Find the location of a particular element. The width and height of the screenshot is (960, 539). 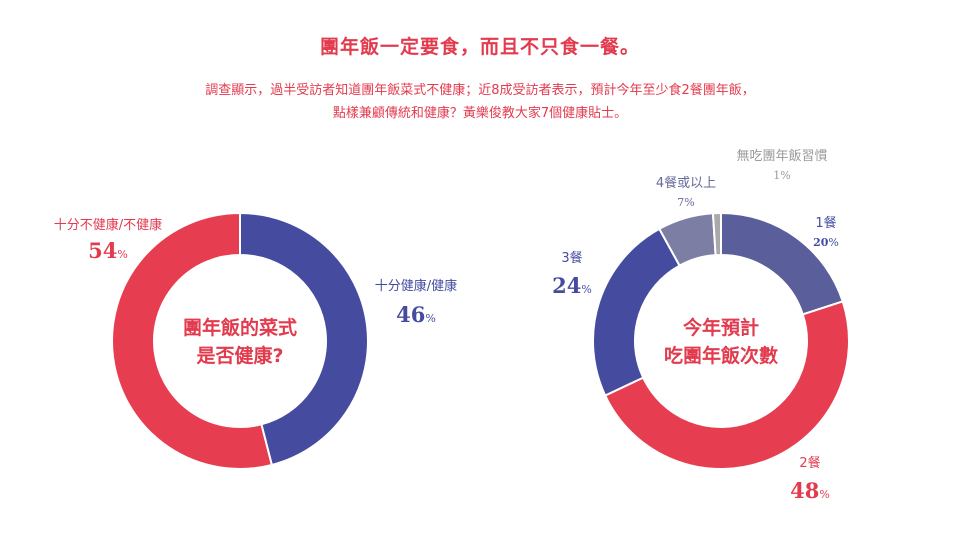

slice-value-healthy: 46% is located at coordinates (416, 314).